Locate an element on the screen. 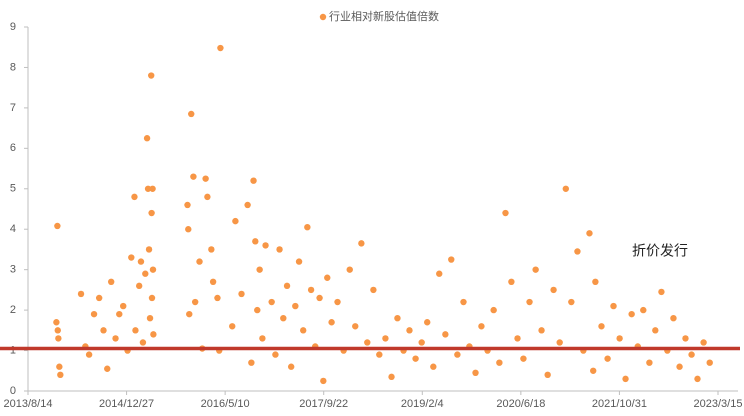 This screenshot has height=416, width=744. y-tick-label: 8 is located at coordinates (13, 67).